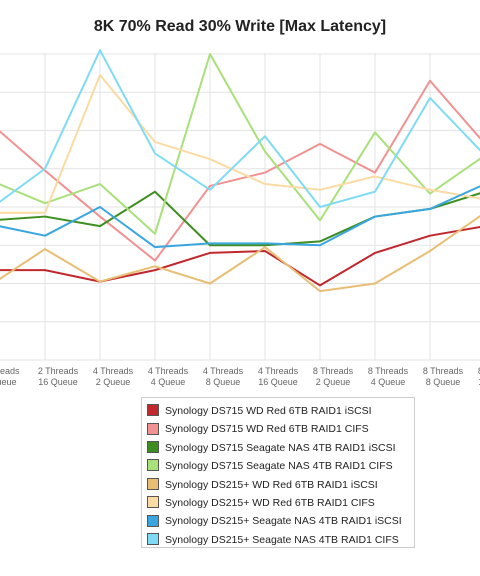 The image size is (480, 576). Describe the element at coordinates (267, 429) in the screenshot. I see `legend-label: Synology DS715 WD Red 6TB RAID1 CIFS` at that location.